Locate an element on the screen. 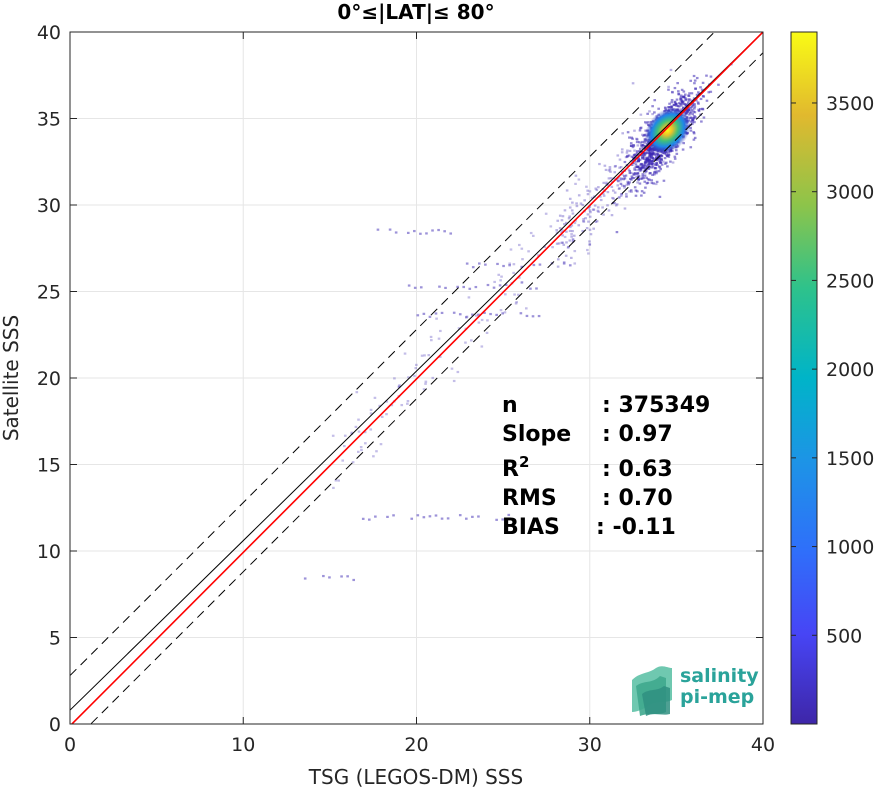 The image size is (879, 793). x-tick-label: 10 is located at coordinates (243, 745).